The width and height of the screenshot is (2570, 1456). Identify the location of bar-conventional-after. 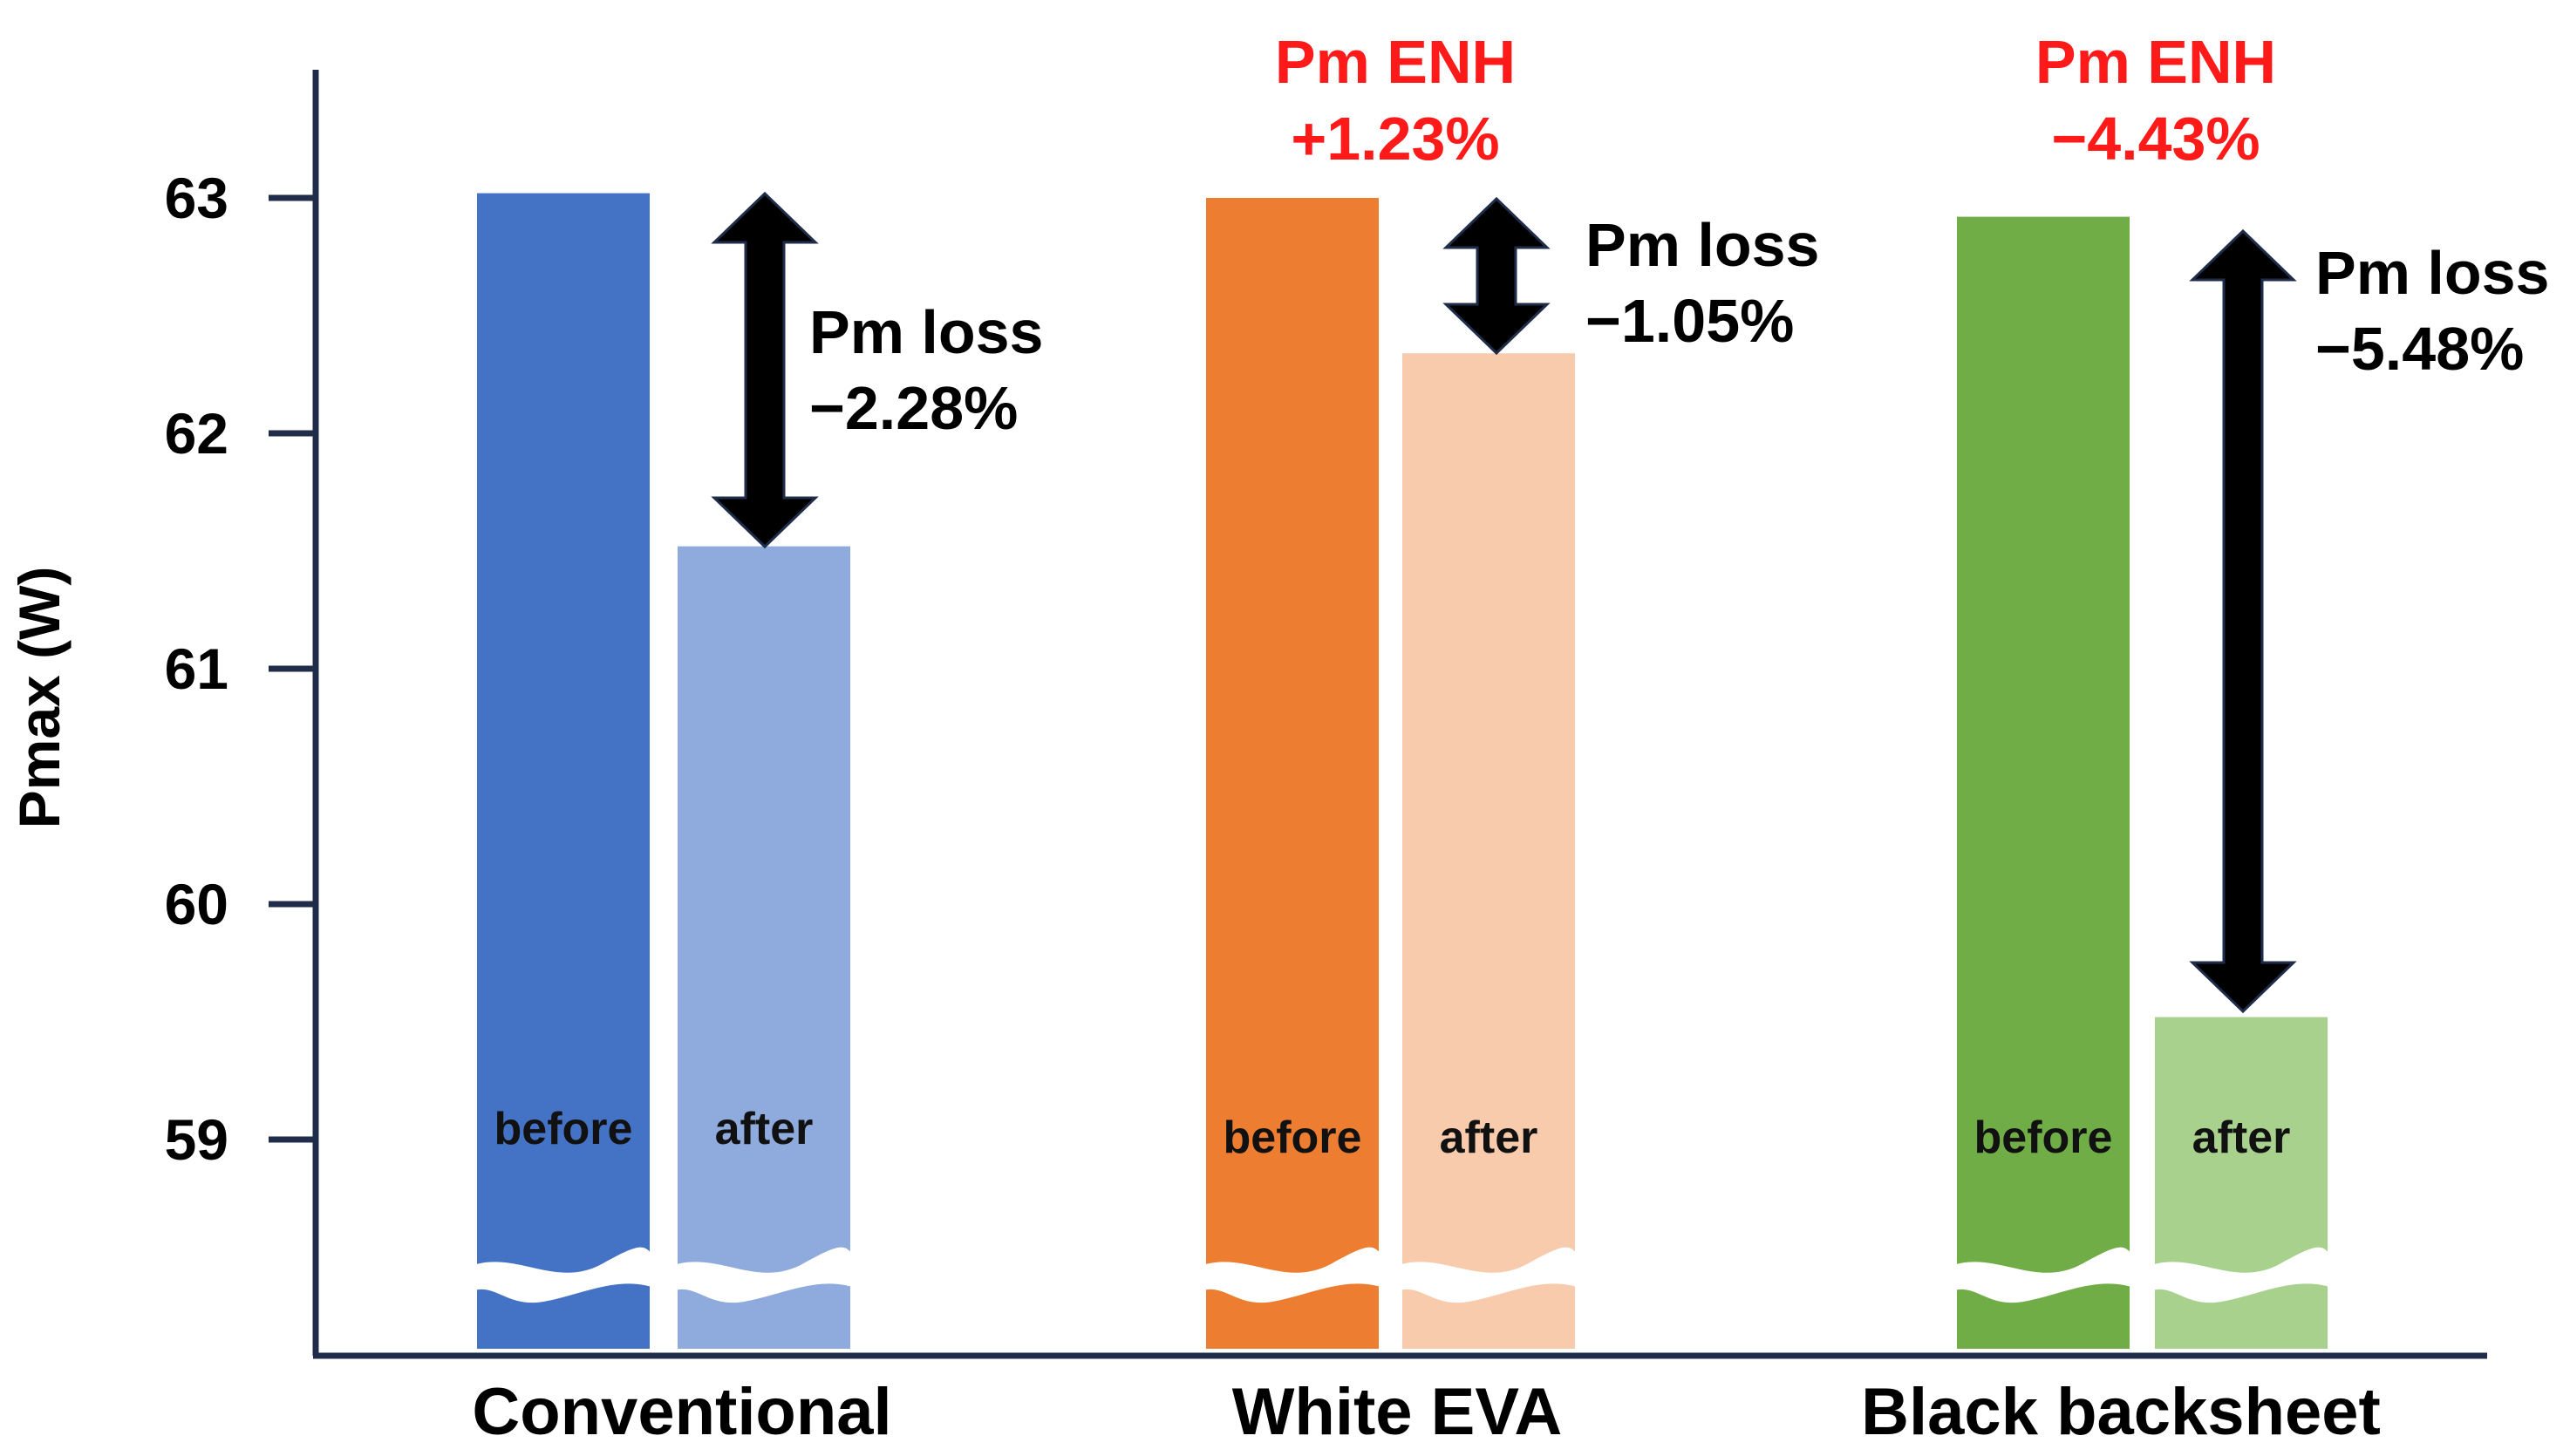
(764, 947).